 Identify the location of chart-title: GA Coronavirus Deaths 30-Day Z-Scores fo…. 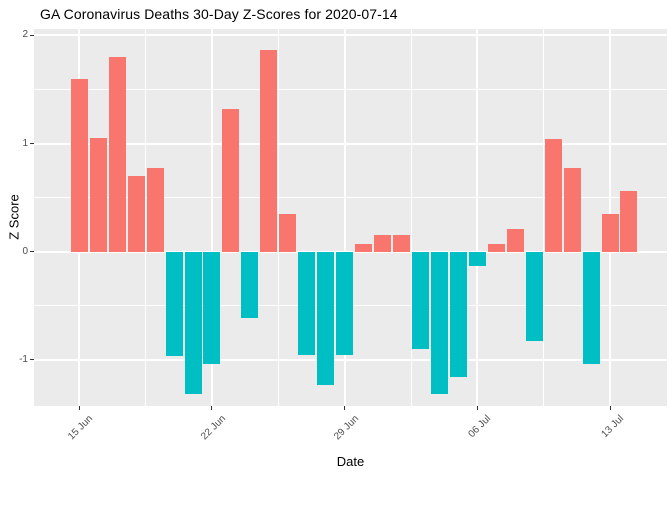
(219, 14).